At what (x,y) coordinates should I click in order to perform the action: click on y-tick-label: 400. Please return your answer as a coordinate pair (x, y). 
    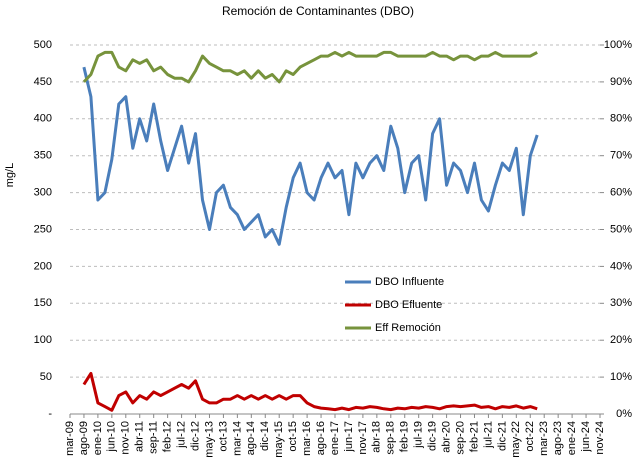
    Looking at the image, I should click on (43, 119).